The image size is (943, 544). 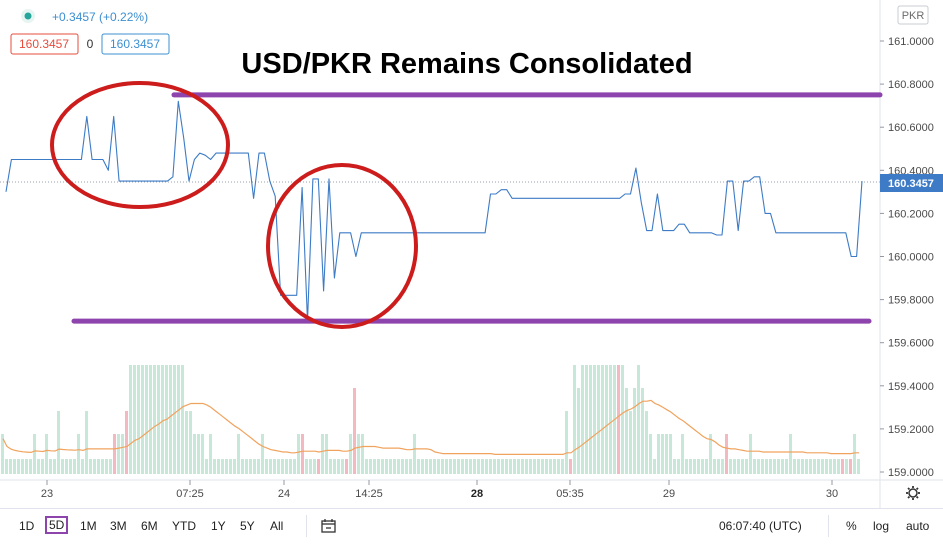 I want to click on timeframe-all: All, so click(x=277, y=526).